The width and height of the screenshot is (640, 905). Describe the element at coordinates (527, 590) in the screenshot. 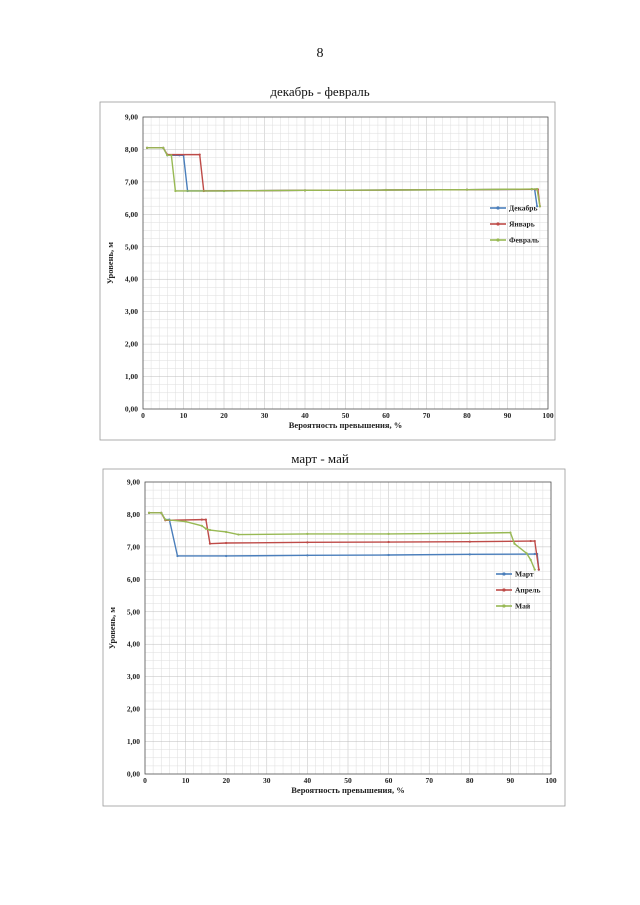

I see `legend-label-1: Апрель` at that location.